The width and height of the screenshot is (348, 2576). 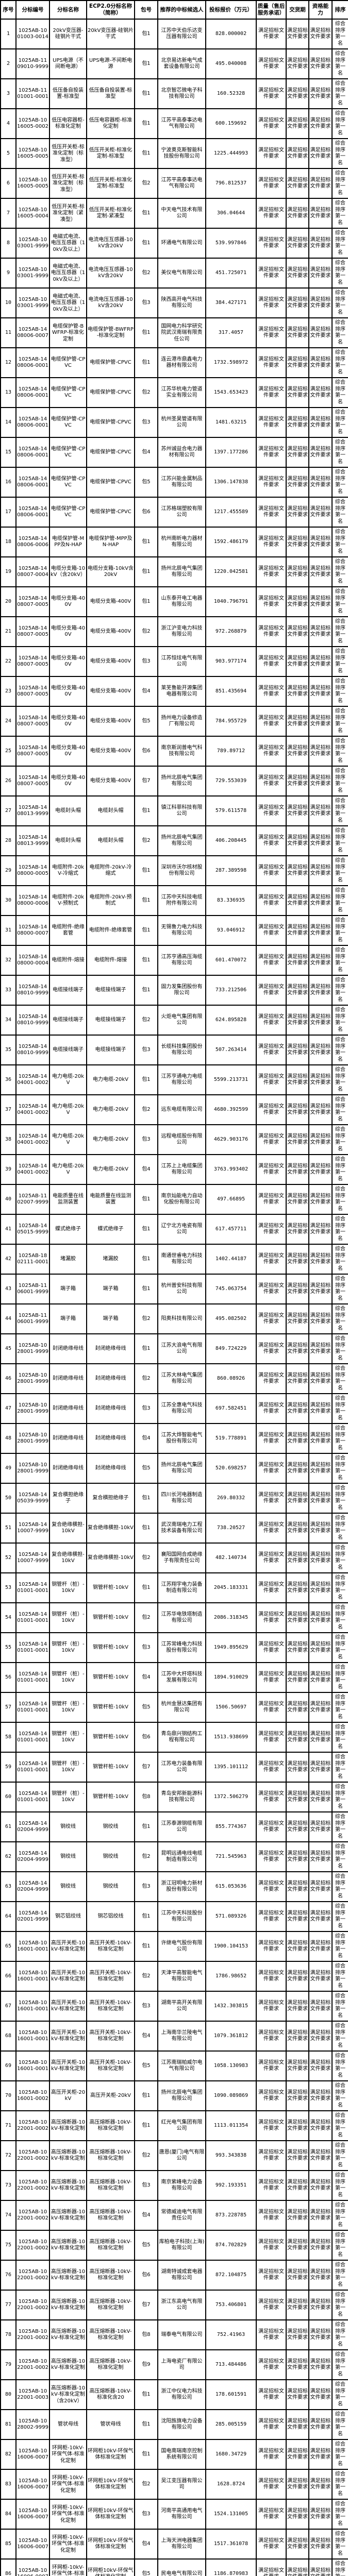 I want to click on cell-bid-code: 1025AB-1408000-0007, so click(x=32, y=930).